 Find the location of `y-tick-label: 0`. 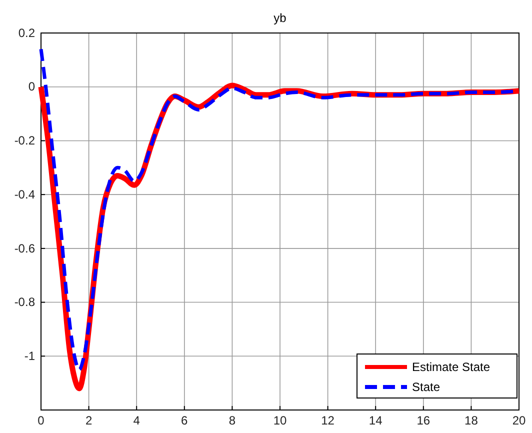

y-tick-label: 0 is located at coordinates (32, 87).